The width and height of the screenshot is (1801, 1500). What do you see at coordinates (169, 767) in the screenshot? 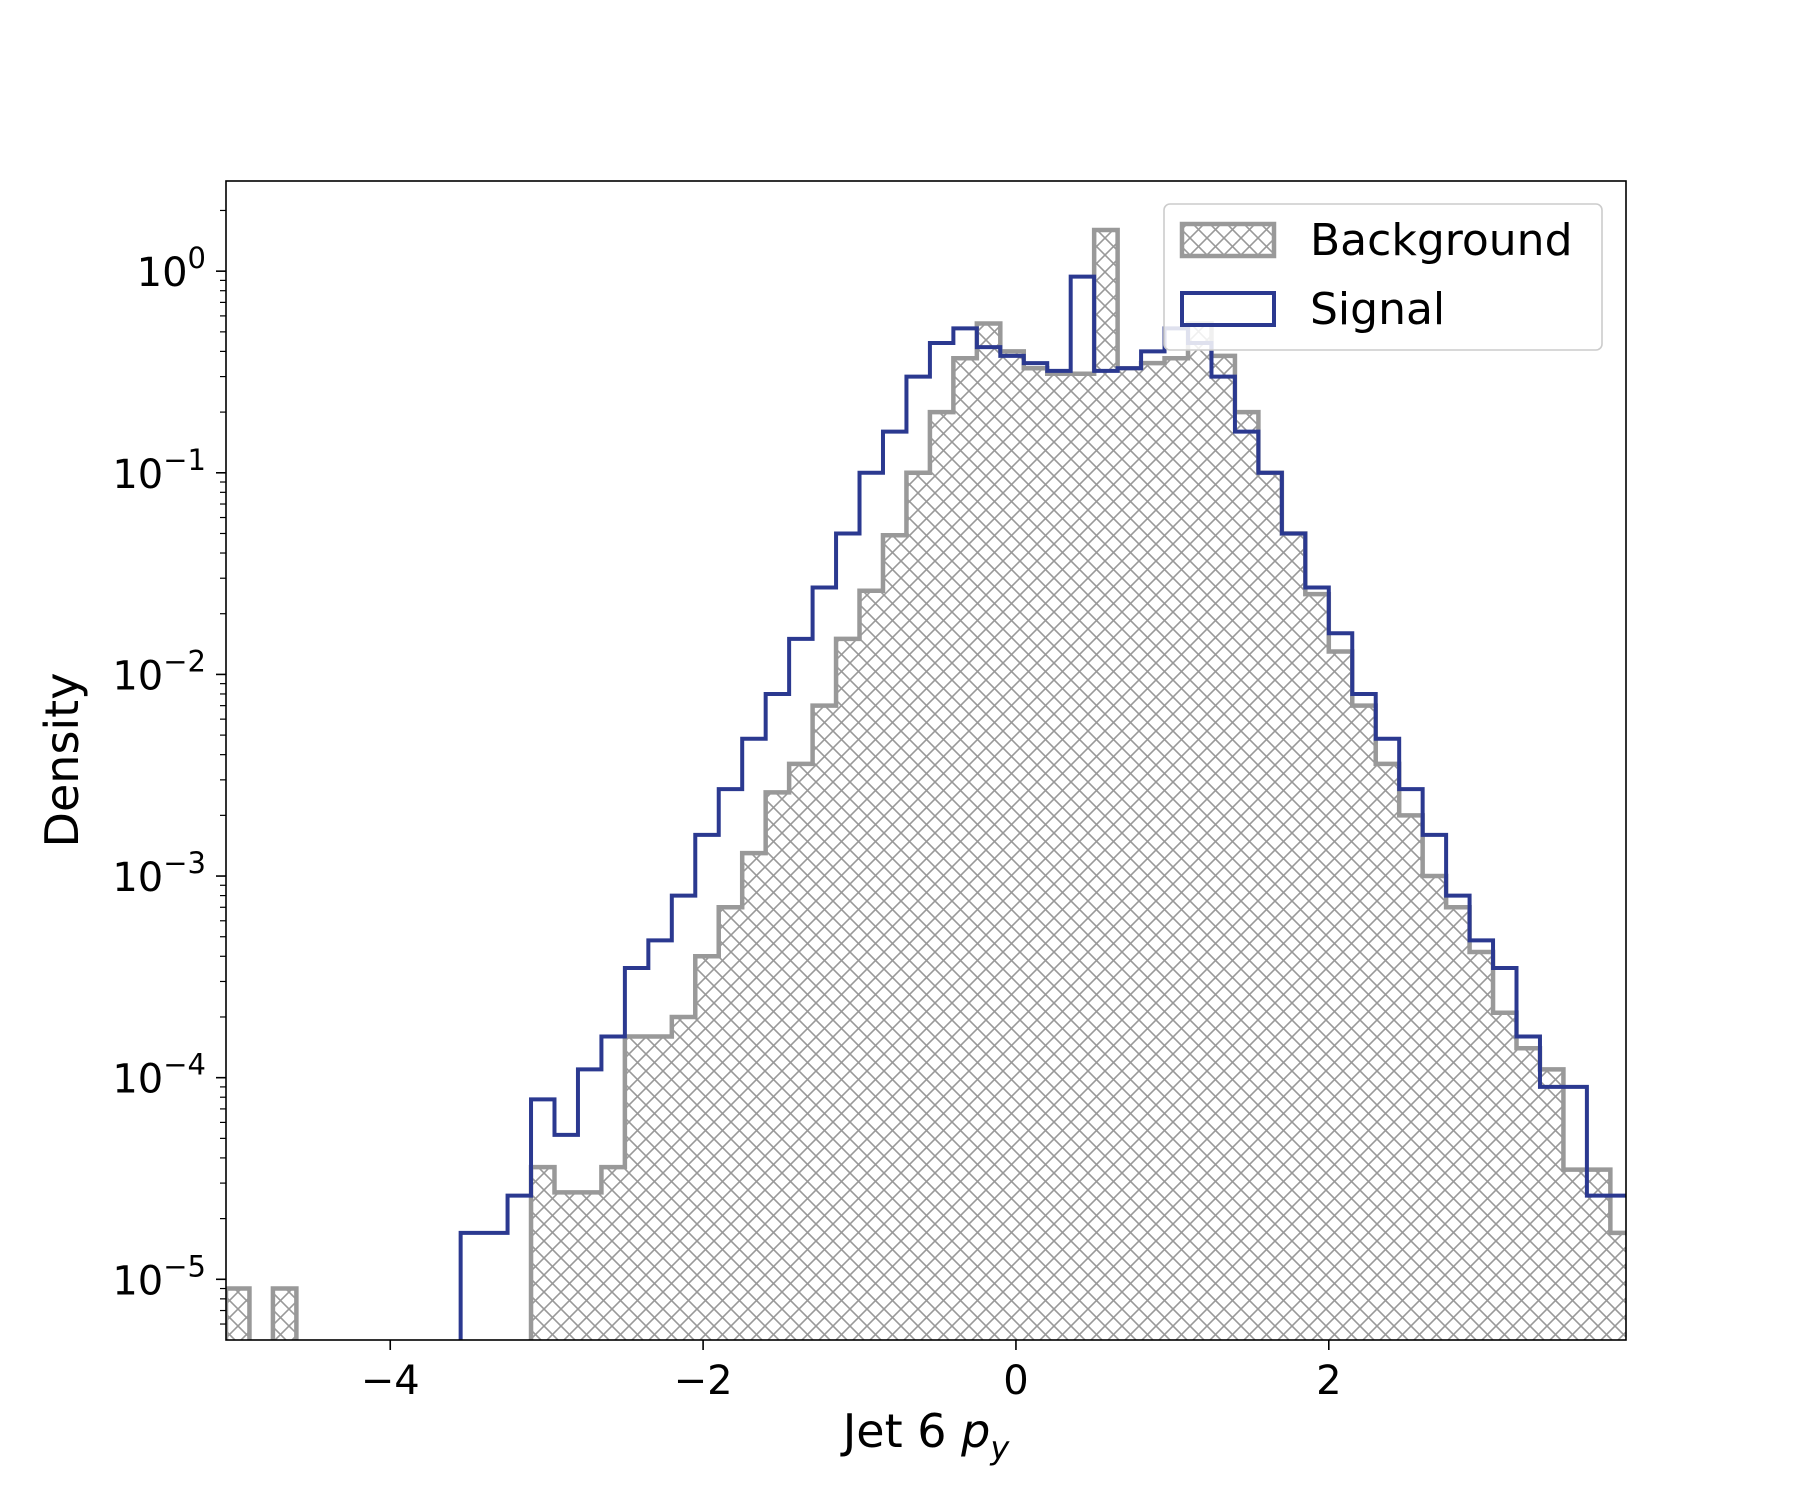
I see `y-axis-ticks: 10⁰ 10⁻¹ 10⁻² 10⁻³ 10⁻⁴ 10⁻⁵` at bounding box center [169, 767].